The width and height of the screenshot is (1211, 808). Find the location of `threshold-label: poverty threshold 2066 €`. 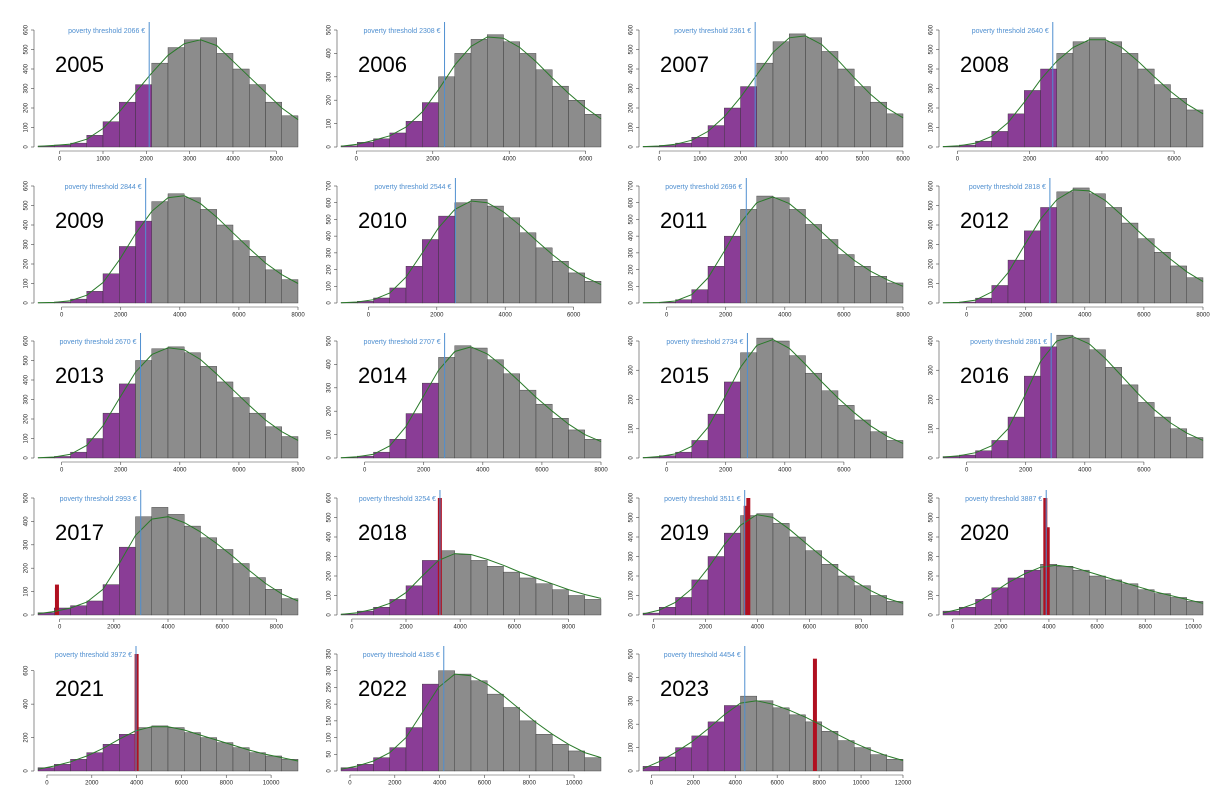

threshold-label: poverty threshold 2066 € is located at coordinates (106, 31).